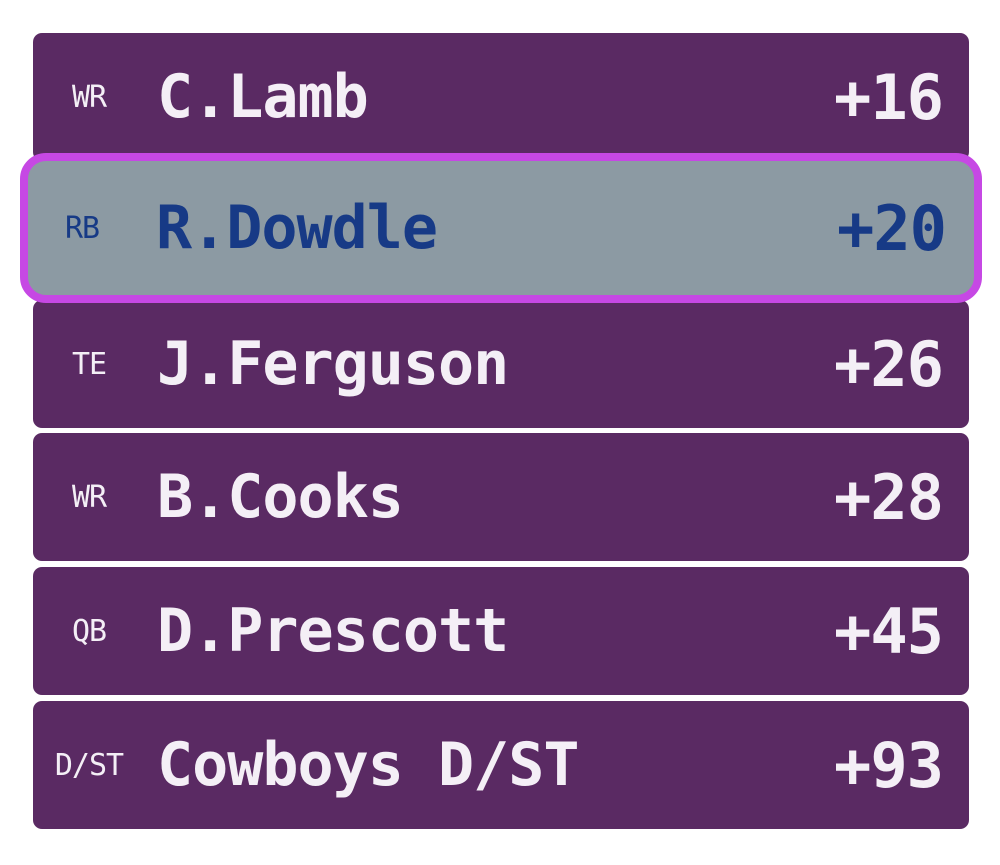  I want to click on roster-row-5: QB D.Prescott +45, so click(501, 631).